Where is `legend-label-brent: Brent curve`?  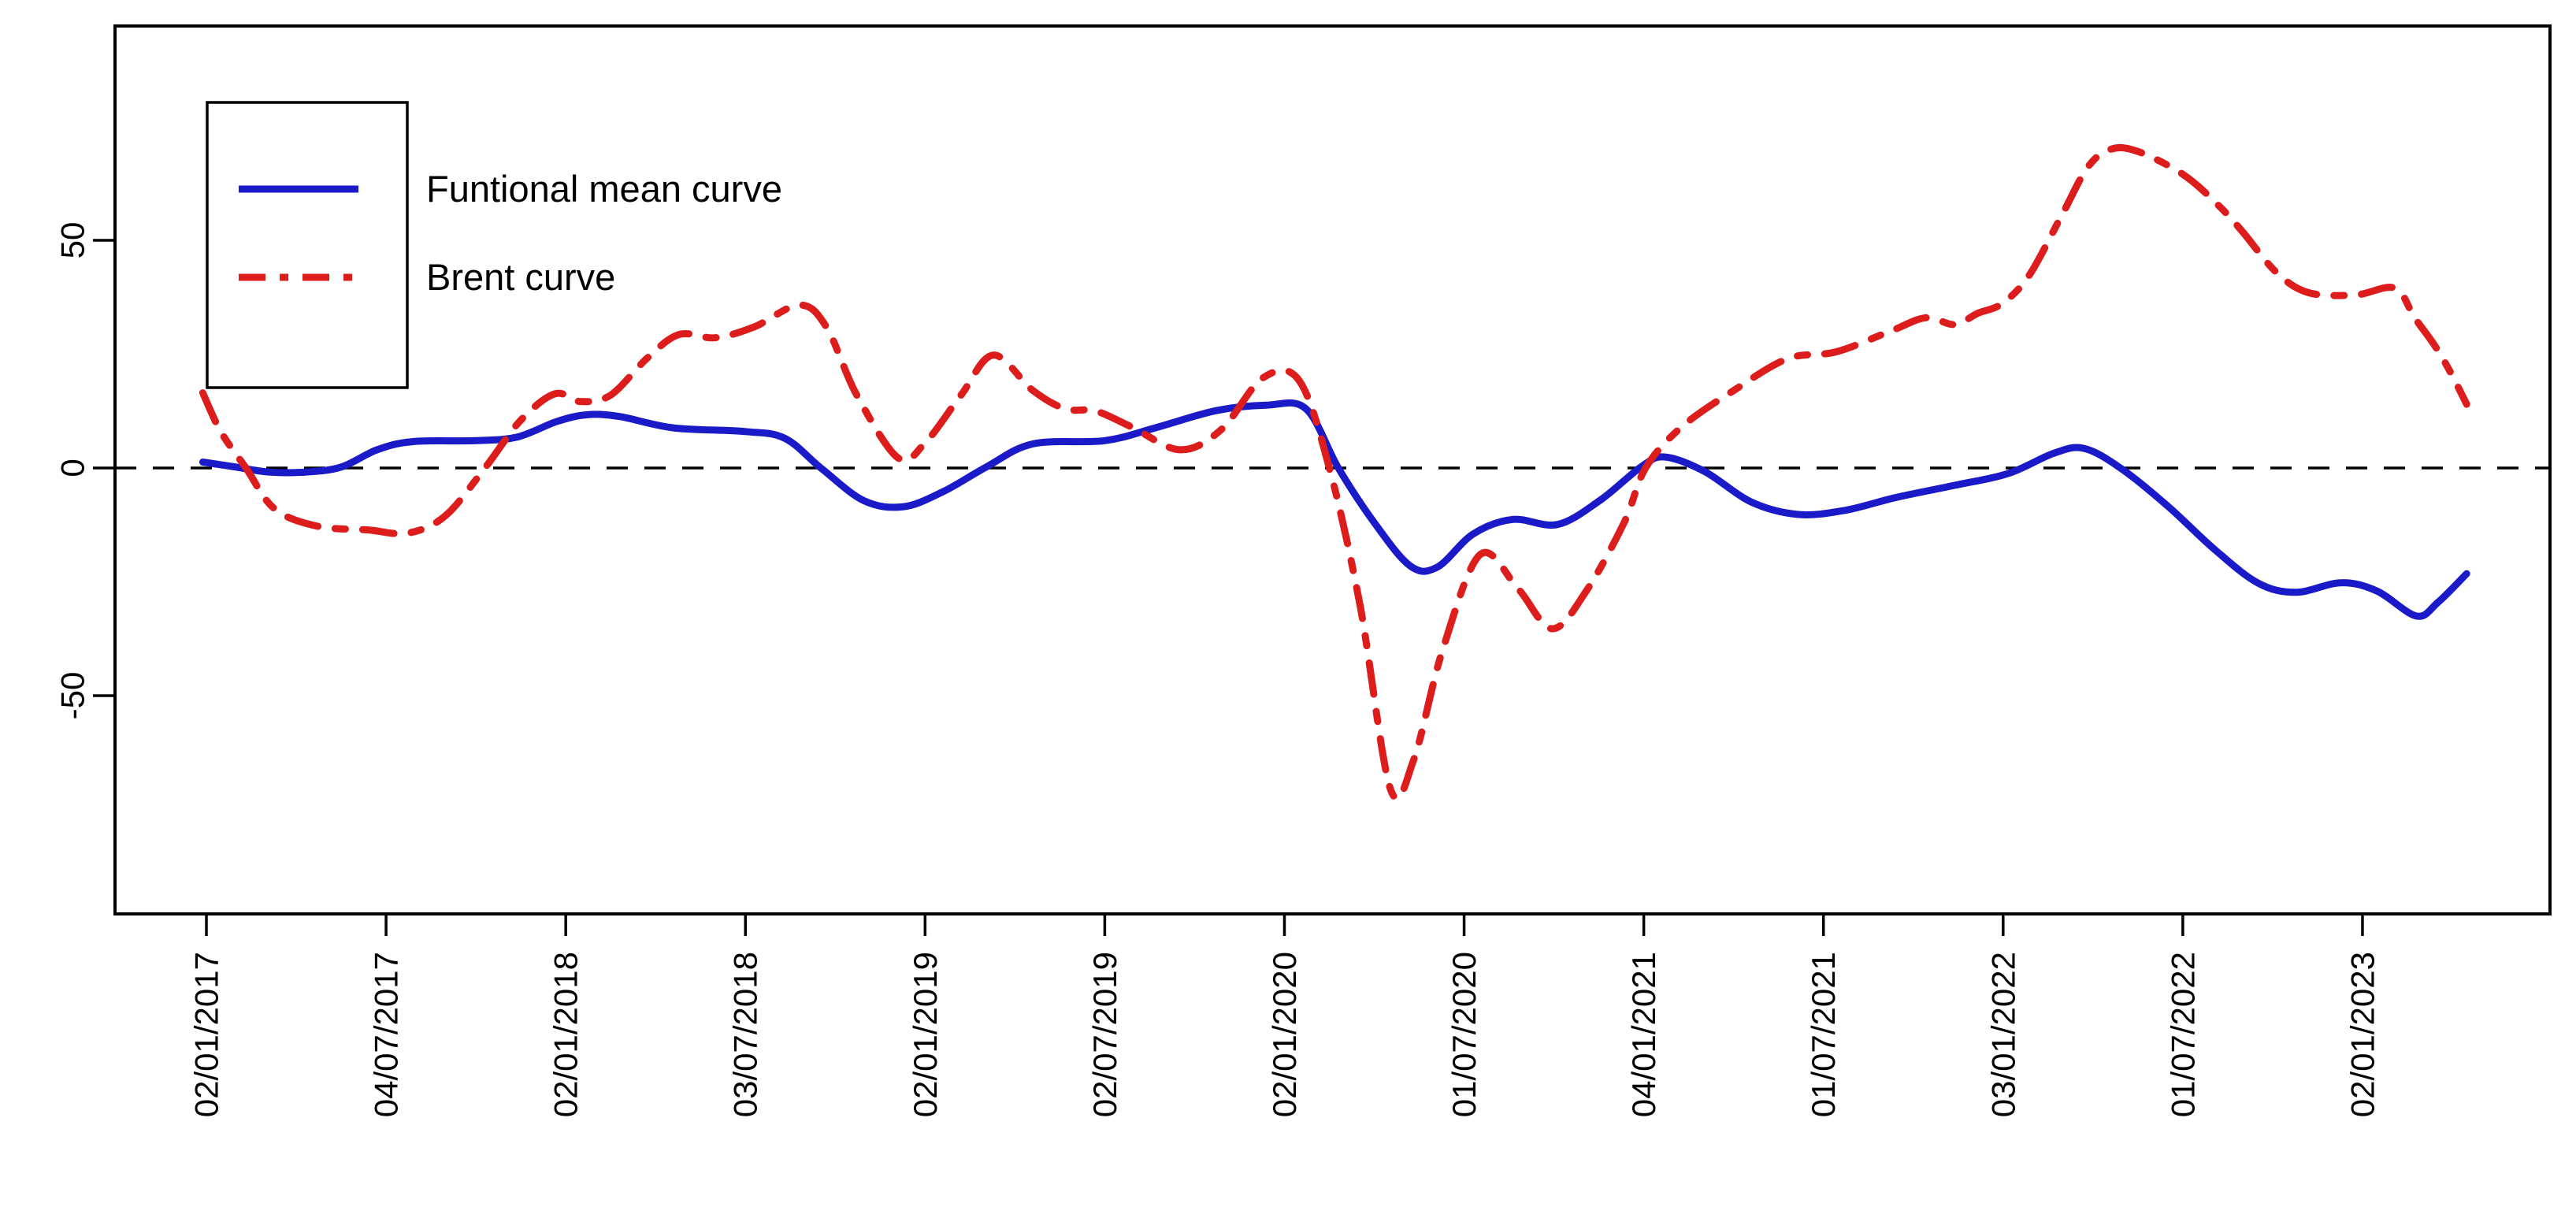 legend-label-brent: Brent curve is located at coordinates (520, 277).